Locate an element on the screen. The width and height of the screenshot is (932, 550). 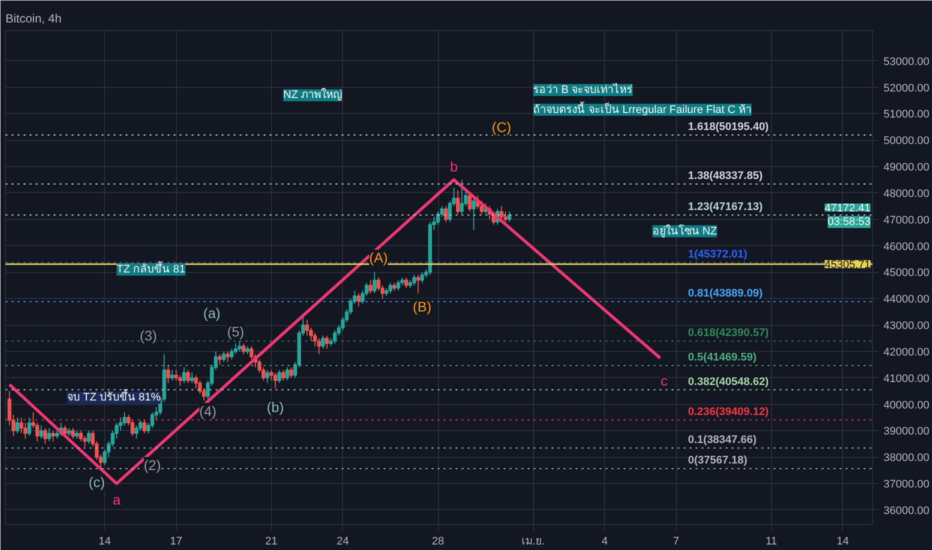
y-tick-label: 48000.00 is located at coordinates (907, 194).